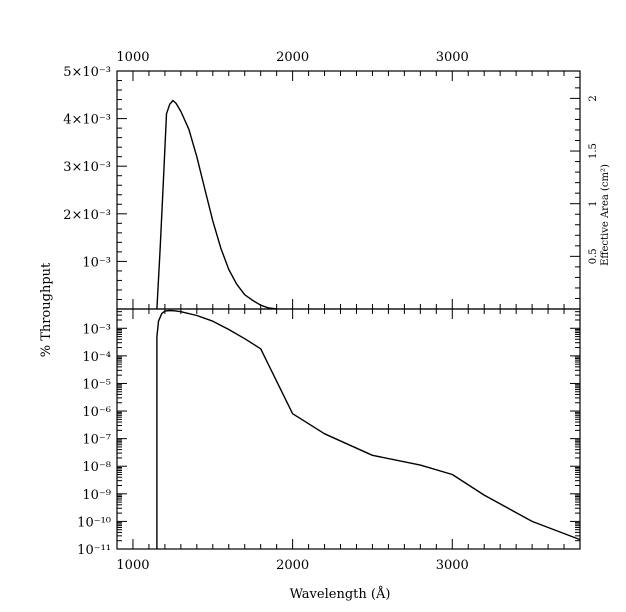 The image size is (626, 612). Describe the element at coordinates (87, 215) in the screenshot. I see `top-y-tick-label: 2×10⁻³` at that location.